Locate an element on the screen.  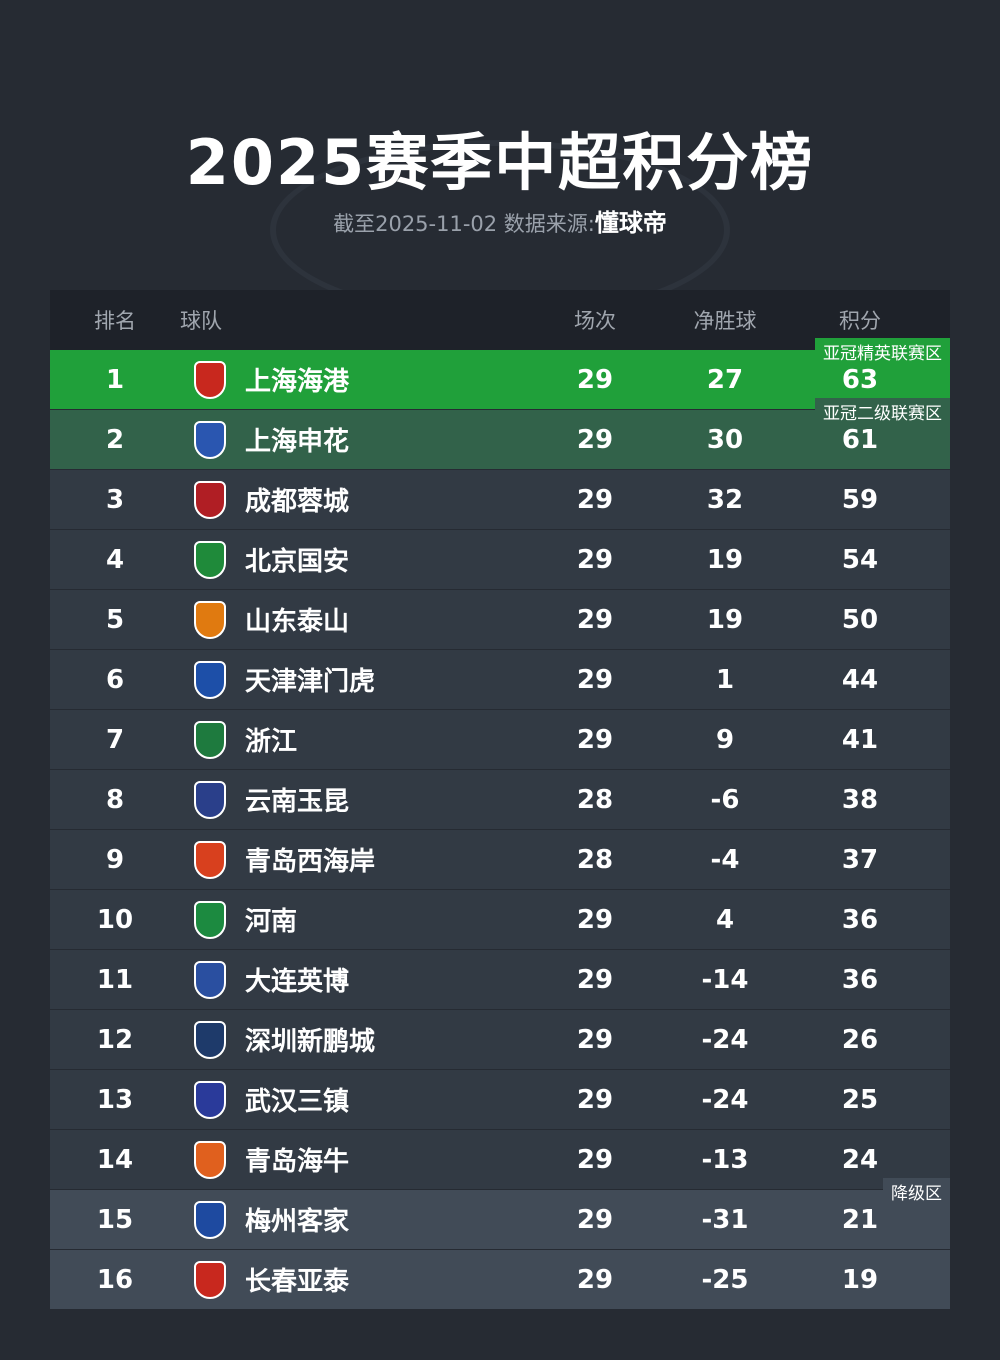
rank: 10 is located at coordinates (115, 919).